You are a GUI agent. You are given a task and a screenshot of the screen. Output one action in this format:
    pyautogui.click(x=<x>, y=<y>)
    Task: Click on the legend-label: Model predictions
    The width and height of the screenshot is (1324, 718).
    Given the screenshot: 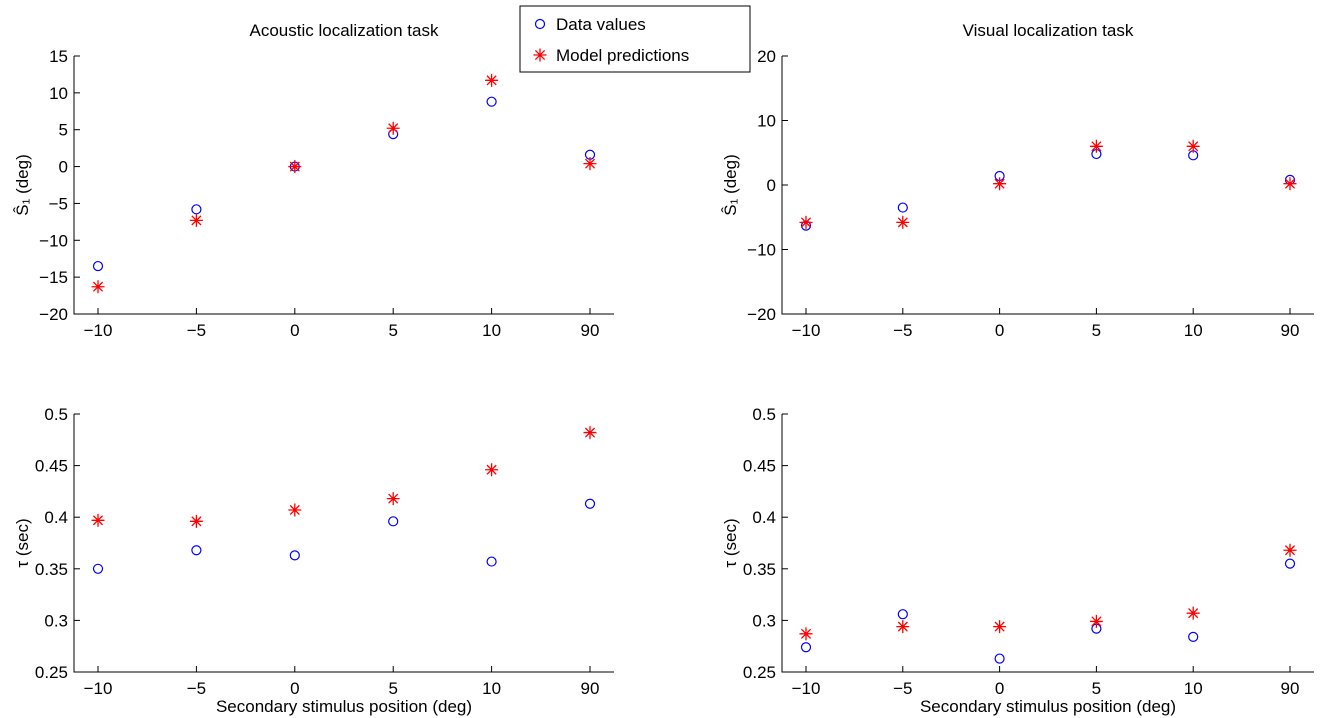 What is the action you would take?
    pyautogui.click(x=622, y=55)
    